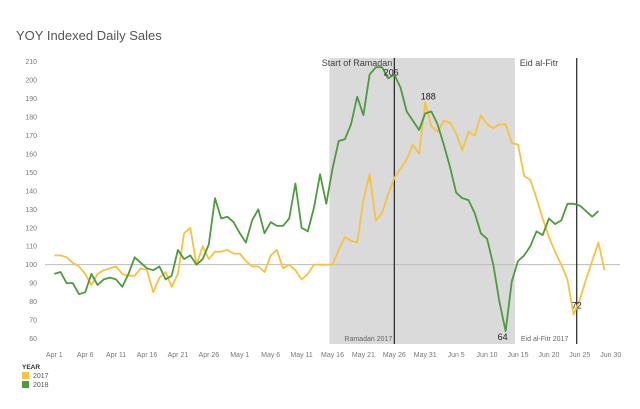 The width and height of the screenshot is (640, 409). Describe the element at coordinates (89, 35) in the screenshot. I see `chart-title: YOY Indexed Daily Sales` at that location.